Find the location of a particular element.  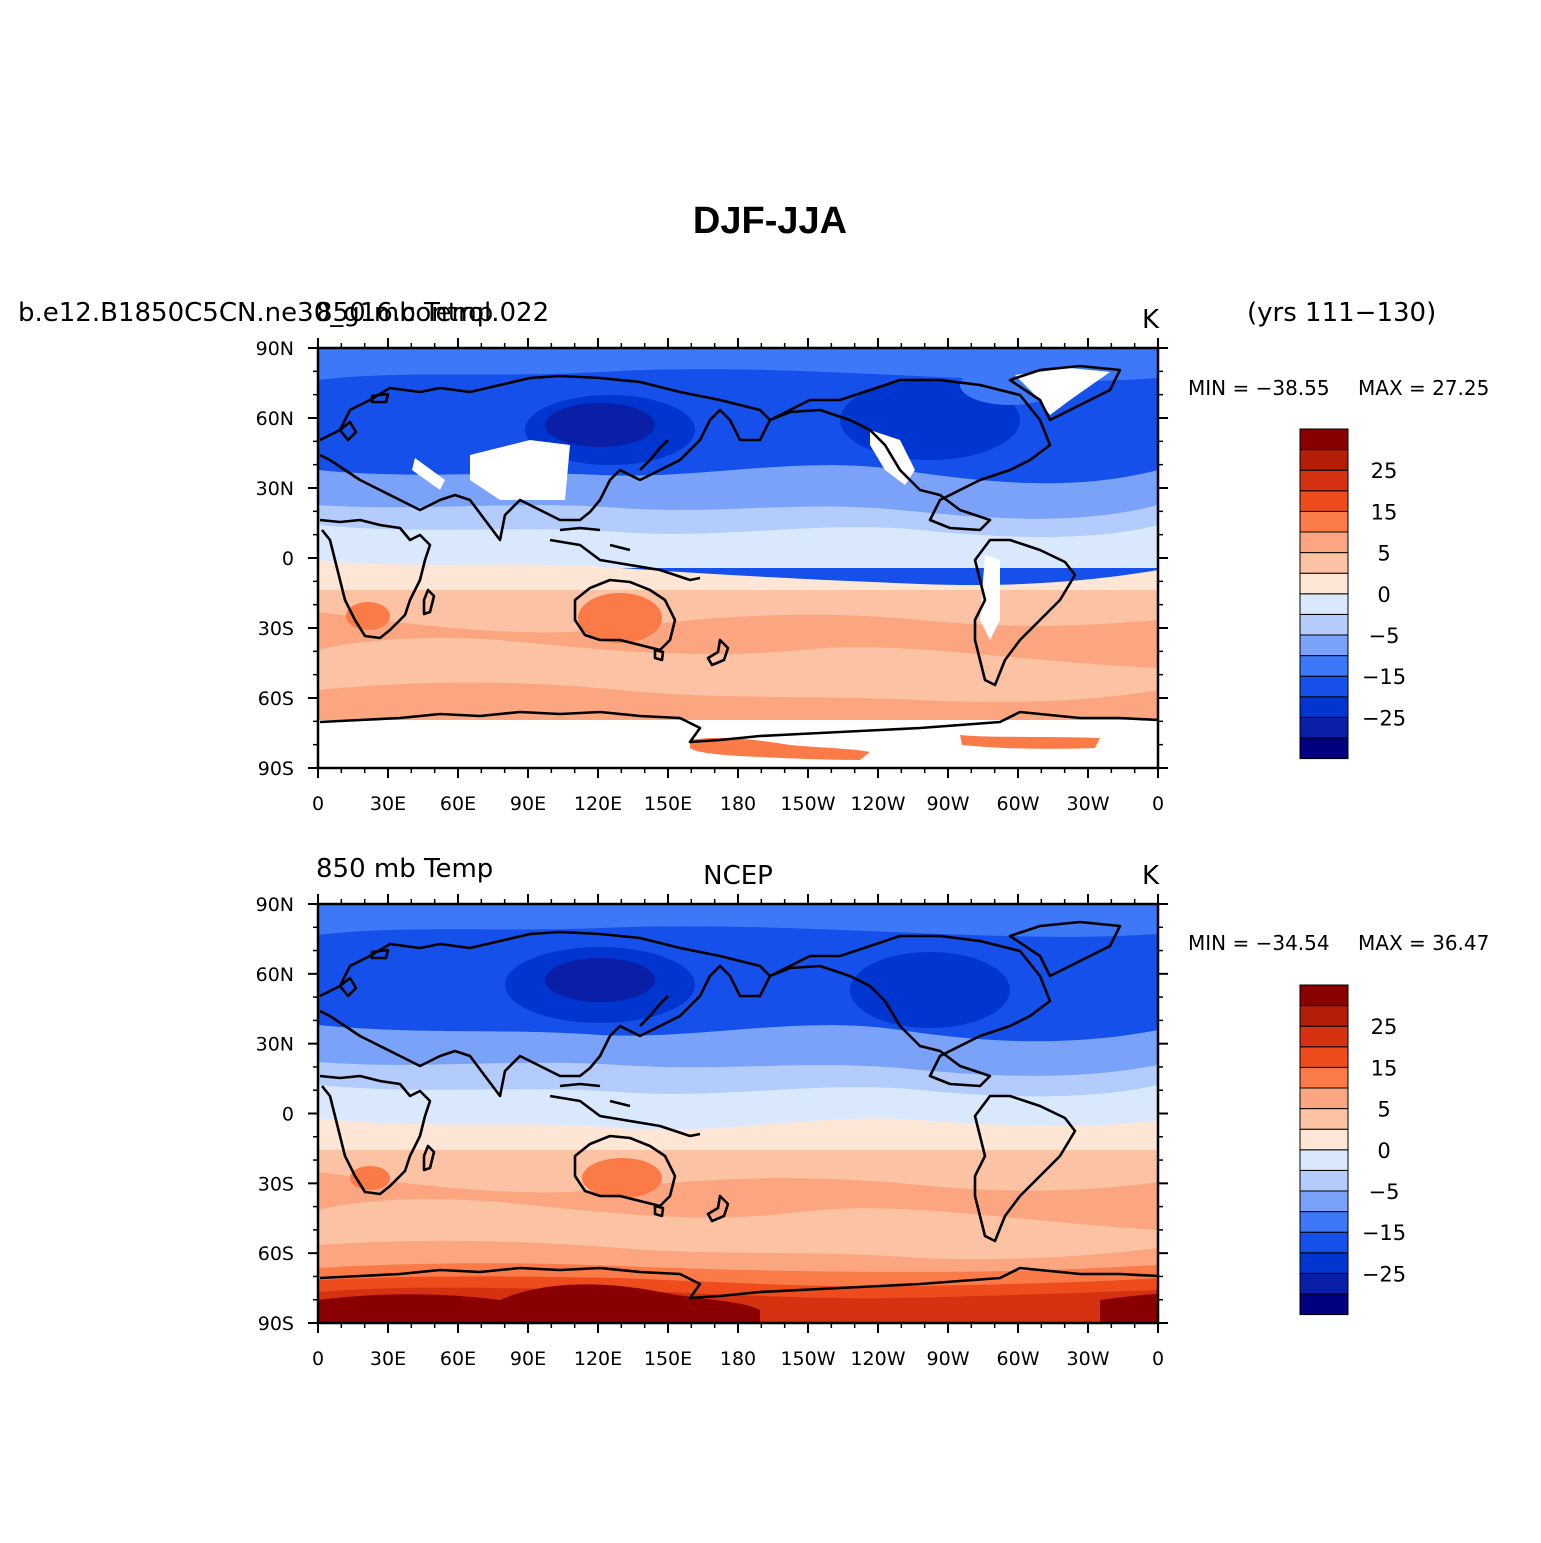

panel-ncep-min: MIN = −34.54 is located at coordinates (1259, 943).